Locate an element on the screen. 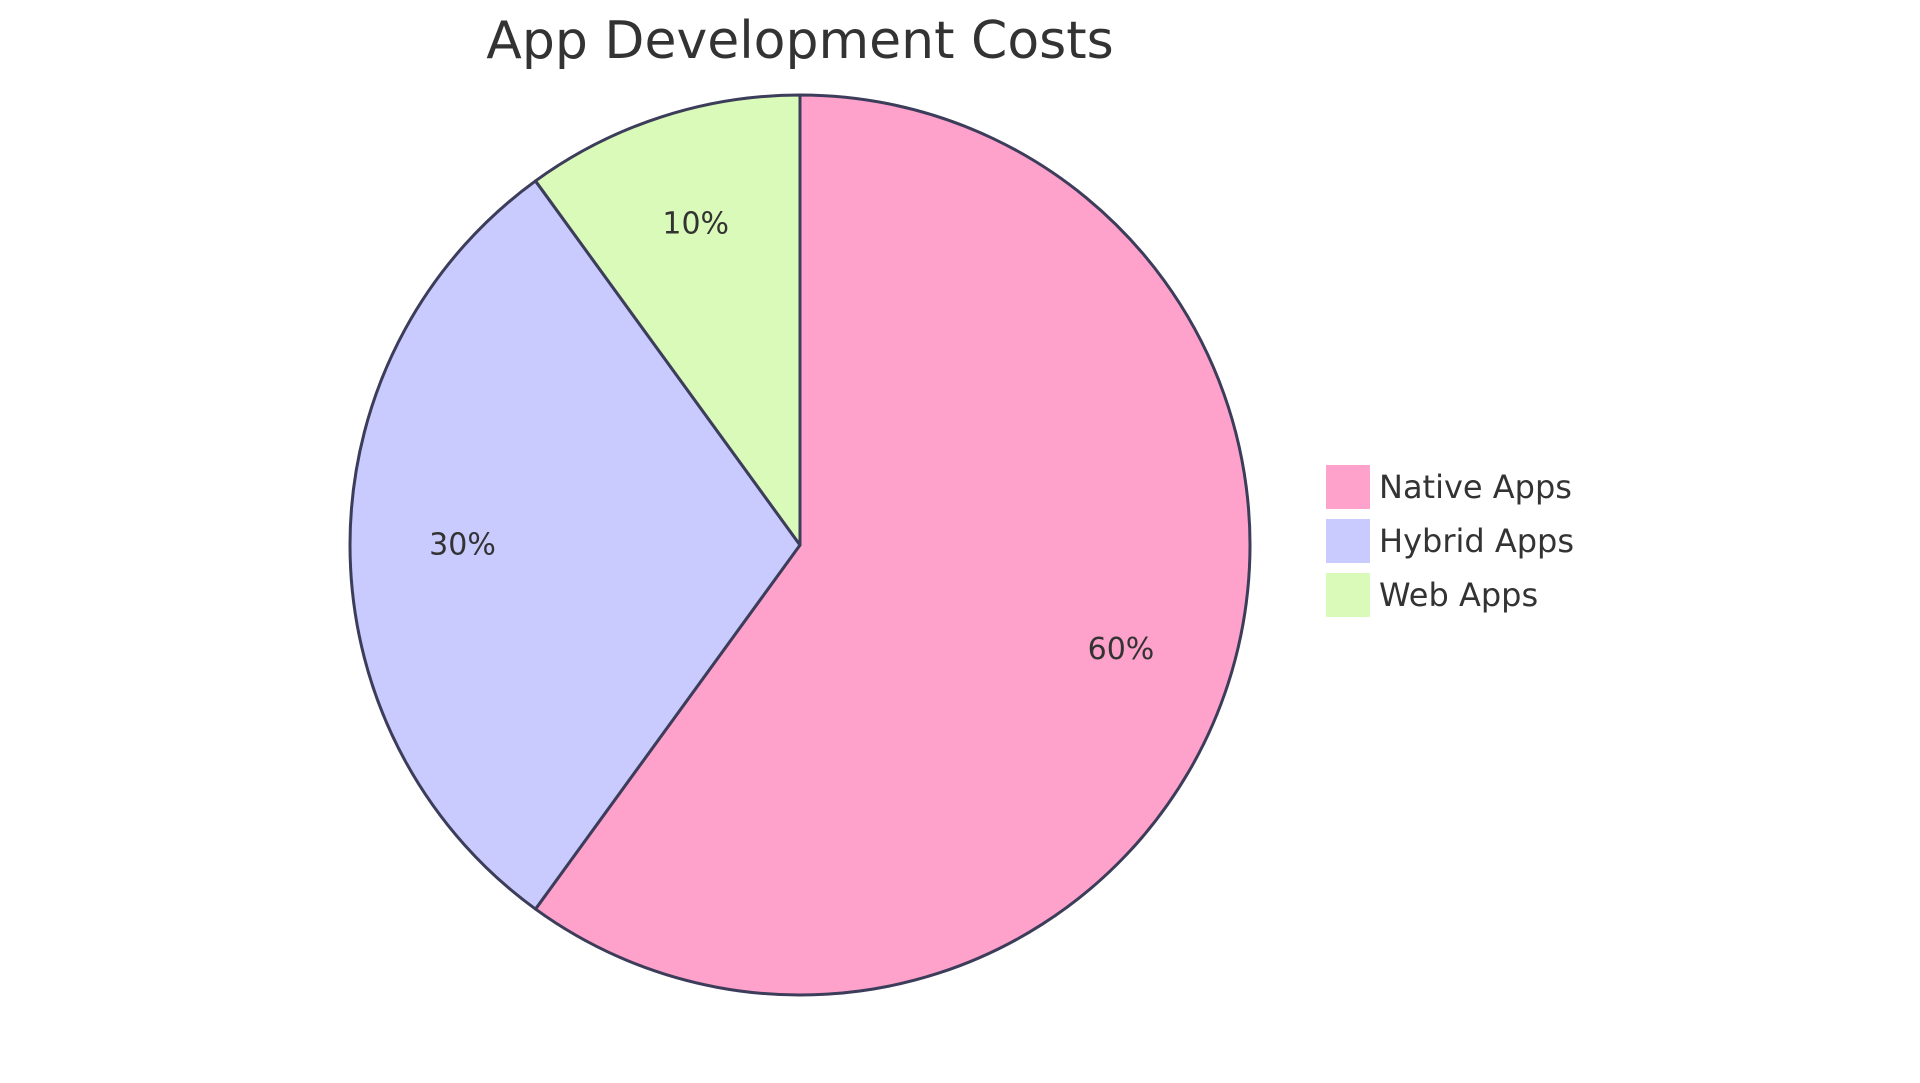 The image size is (1920, 1083). legend-label-web-apps: Web Apps is located at coordinates (1458, 595).